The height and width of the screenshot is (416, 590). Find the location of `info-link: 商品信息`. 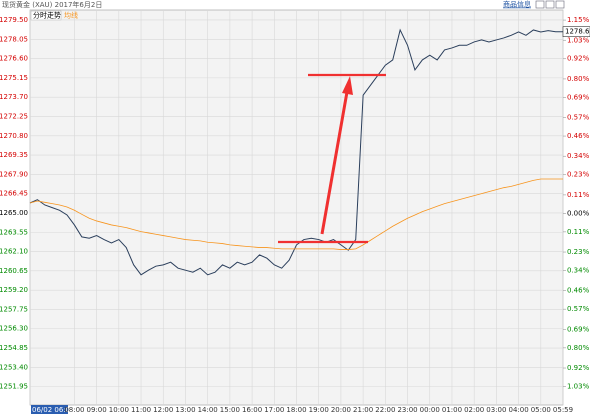

info-link: 商品信息 is located at coordinates (517, 4).